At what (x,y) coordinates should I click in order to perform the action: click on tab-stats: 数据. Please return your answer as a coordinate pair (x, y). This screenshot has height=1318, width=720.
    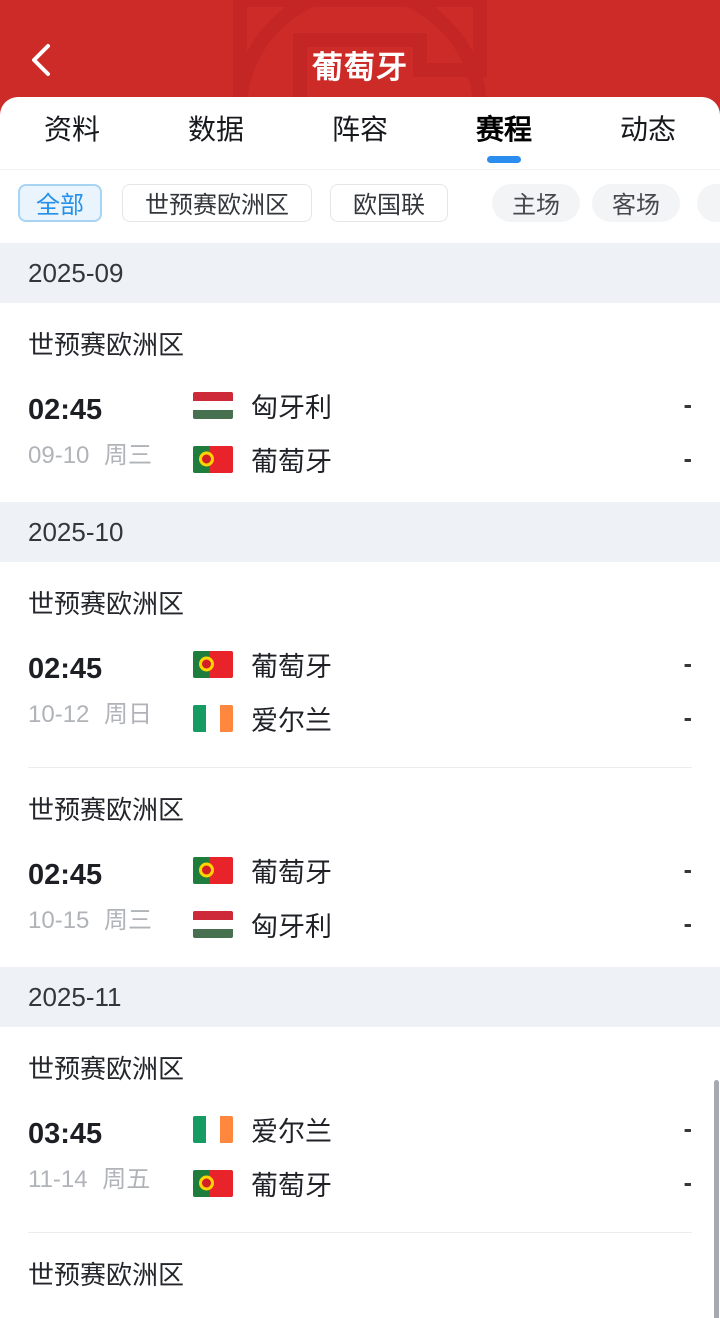
    Looking at the image, I should click on (216, 133).